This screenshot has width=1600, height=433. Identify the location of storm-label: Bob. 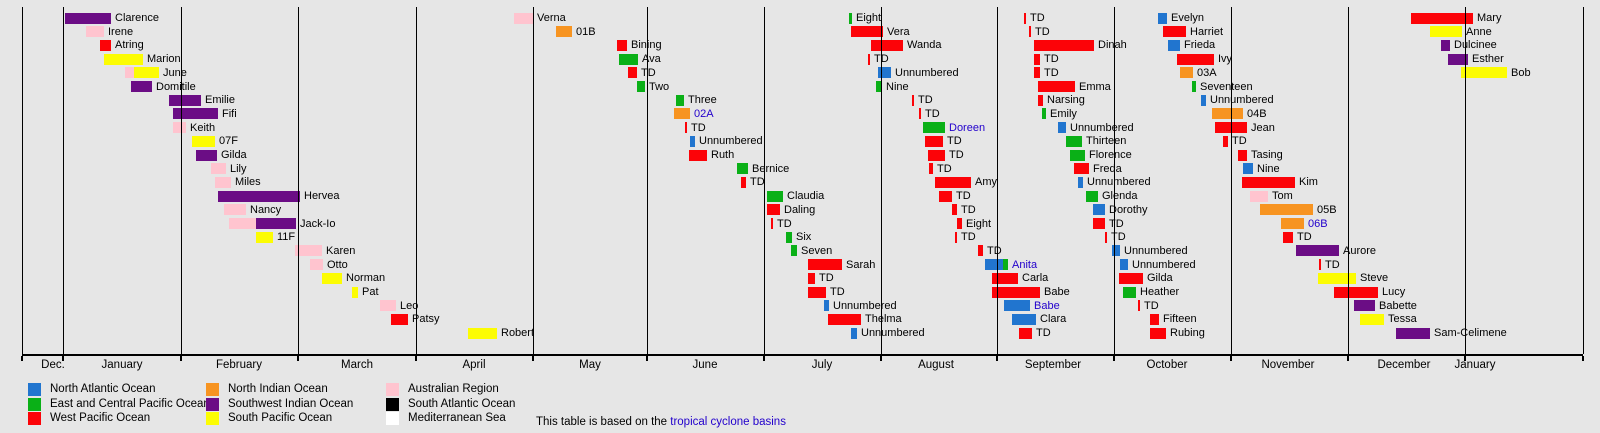
(1521, 72).